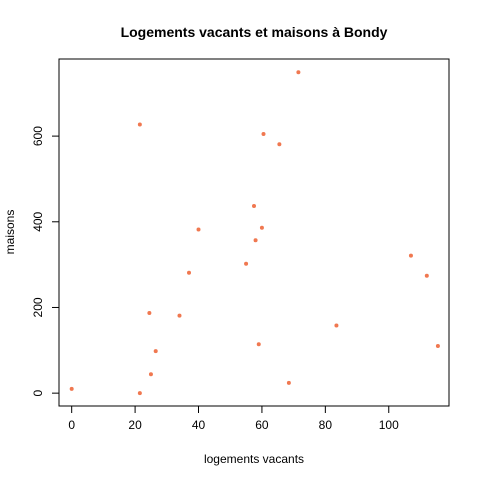 This screenshot has height=480, width=480. What do you see at coordinates (233, 418) in the screenshot?
I see `x-axis: 0 20 40 60 80 100` at bounding box center [233, 418].